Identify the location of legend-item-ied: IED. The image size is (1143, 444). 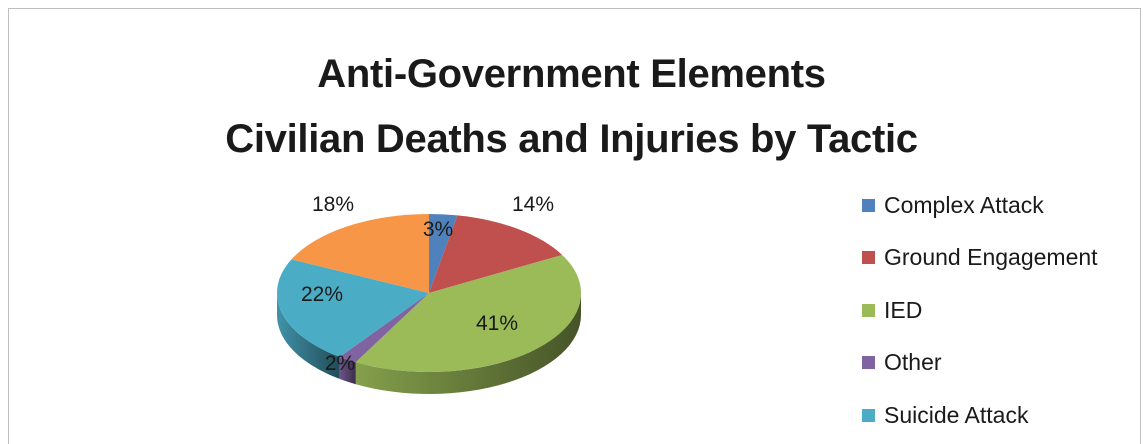
(892, 310).